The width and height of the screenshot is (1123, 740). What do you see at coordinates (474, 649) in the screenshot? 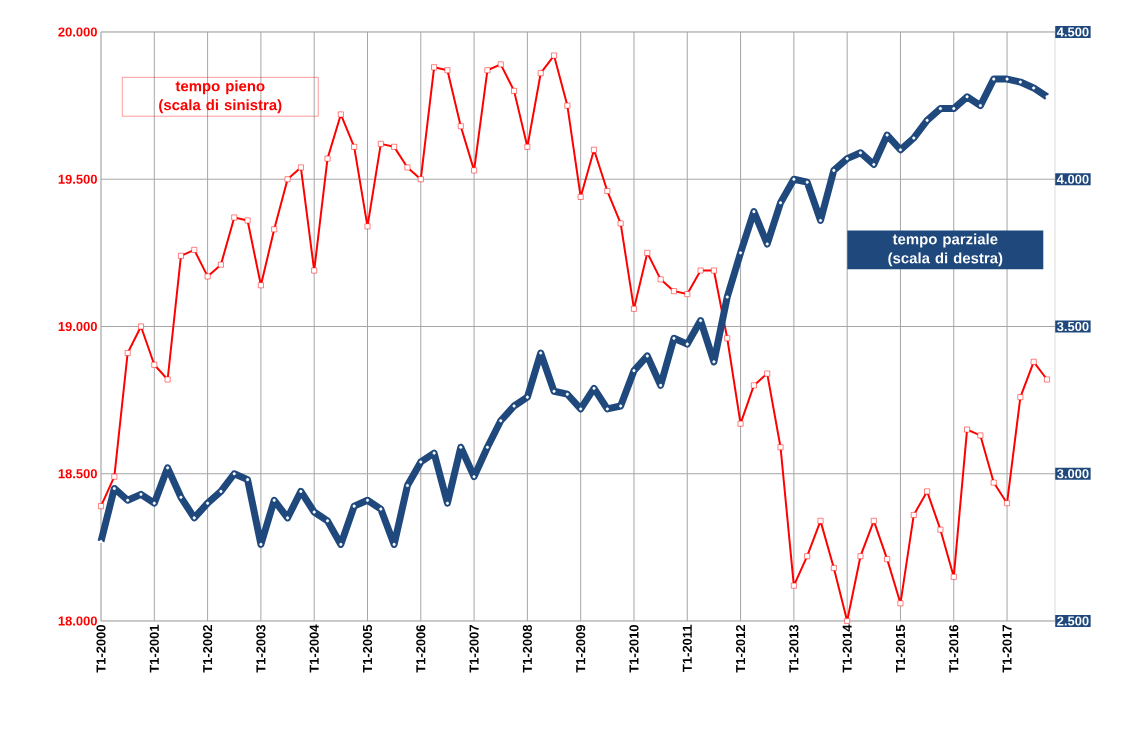
I see `x-tick-label: T1-2007` at bounding box center [474, 649].